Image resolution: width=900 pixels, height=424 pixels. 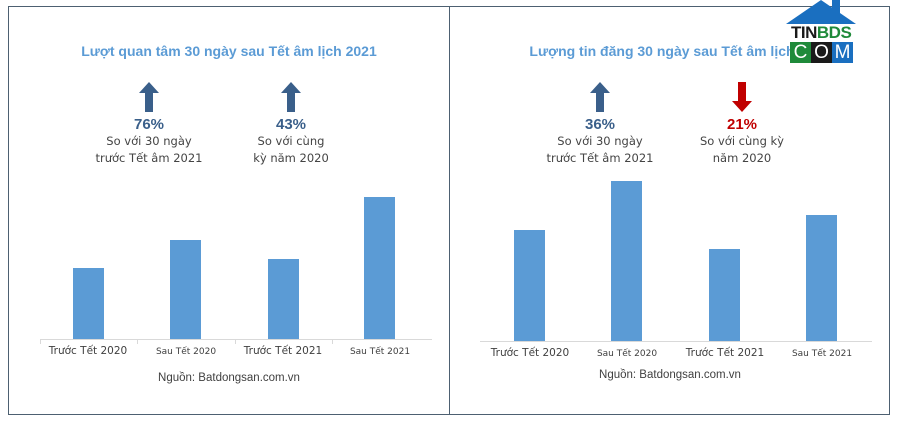 I want to click on stat-block: 43% So với cùng kỳ năm 2020, so click(x=291, y=124).